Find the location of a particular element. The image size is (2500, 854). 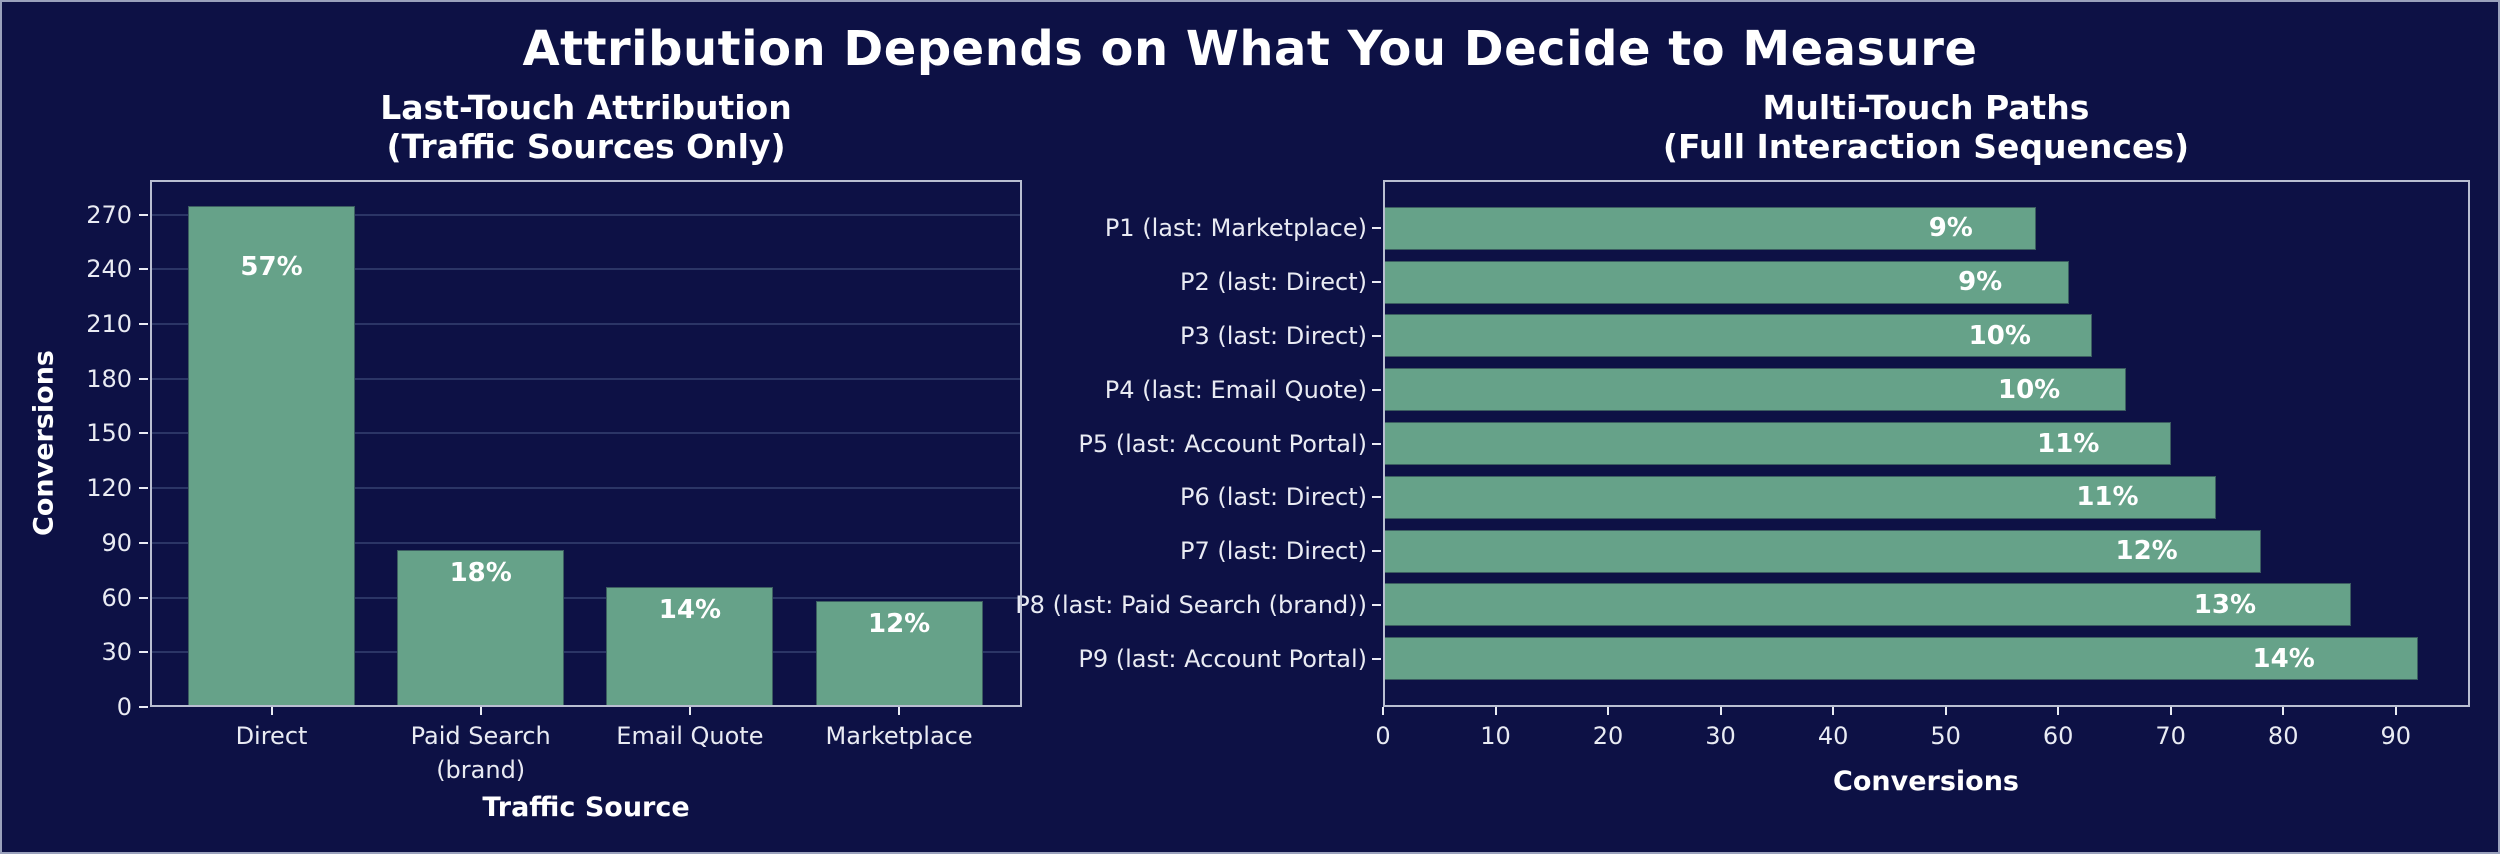

right-chart-title-line1: Multi-Touch Paths is located at coordinates (1926, 107).